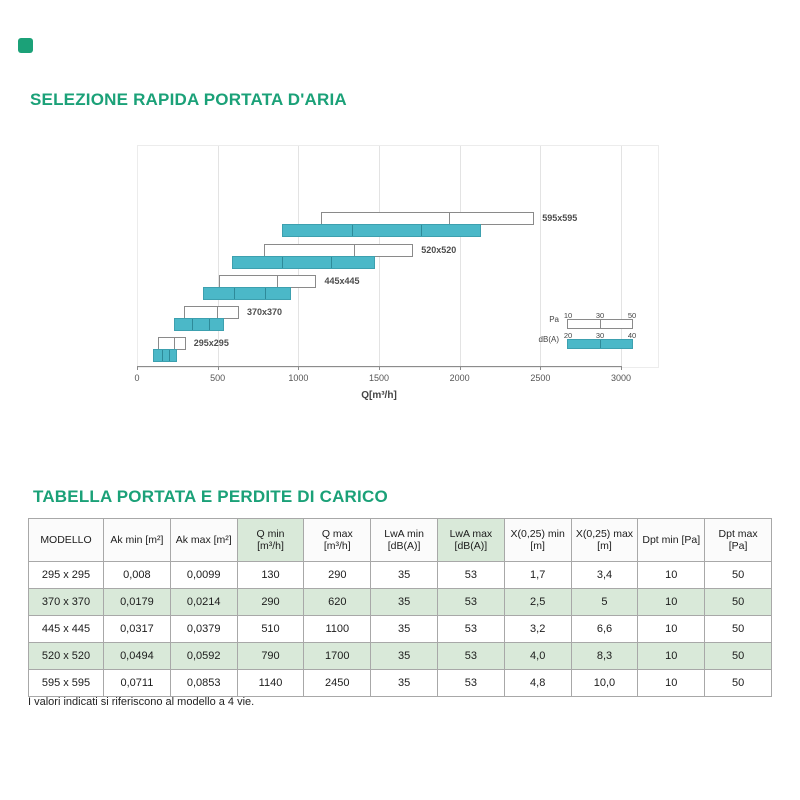 The height and width of the screenshot is (800, 800). What do you see at coordinates (537, 602) in the screenshot?
I see `table-cell: 2,5` at bounding box center [537, 602].